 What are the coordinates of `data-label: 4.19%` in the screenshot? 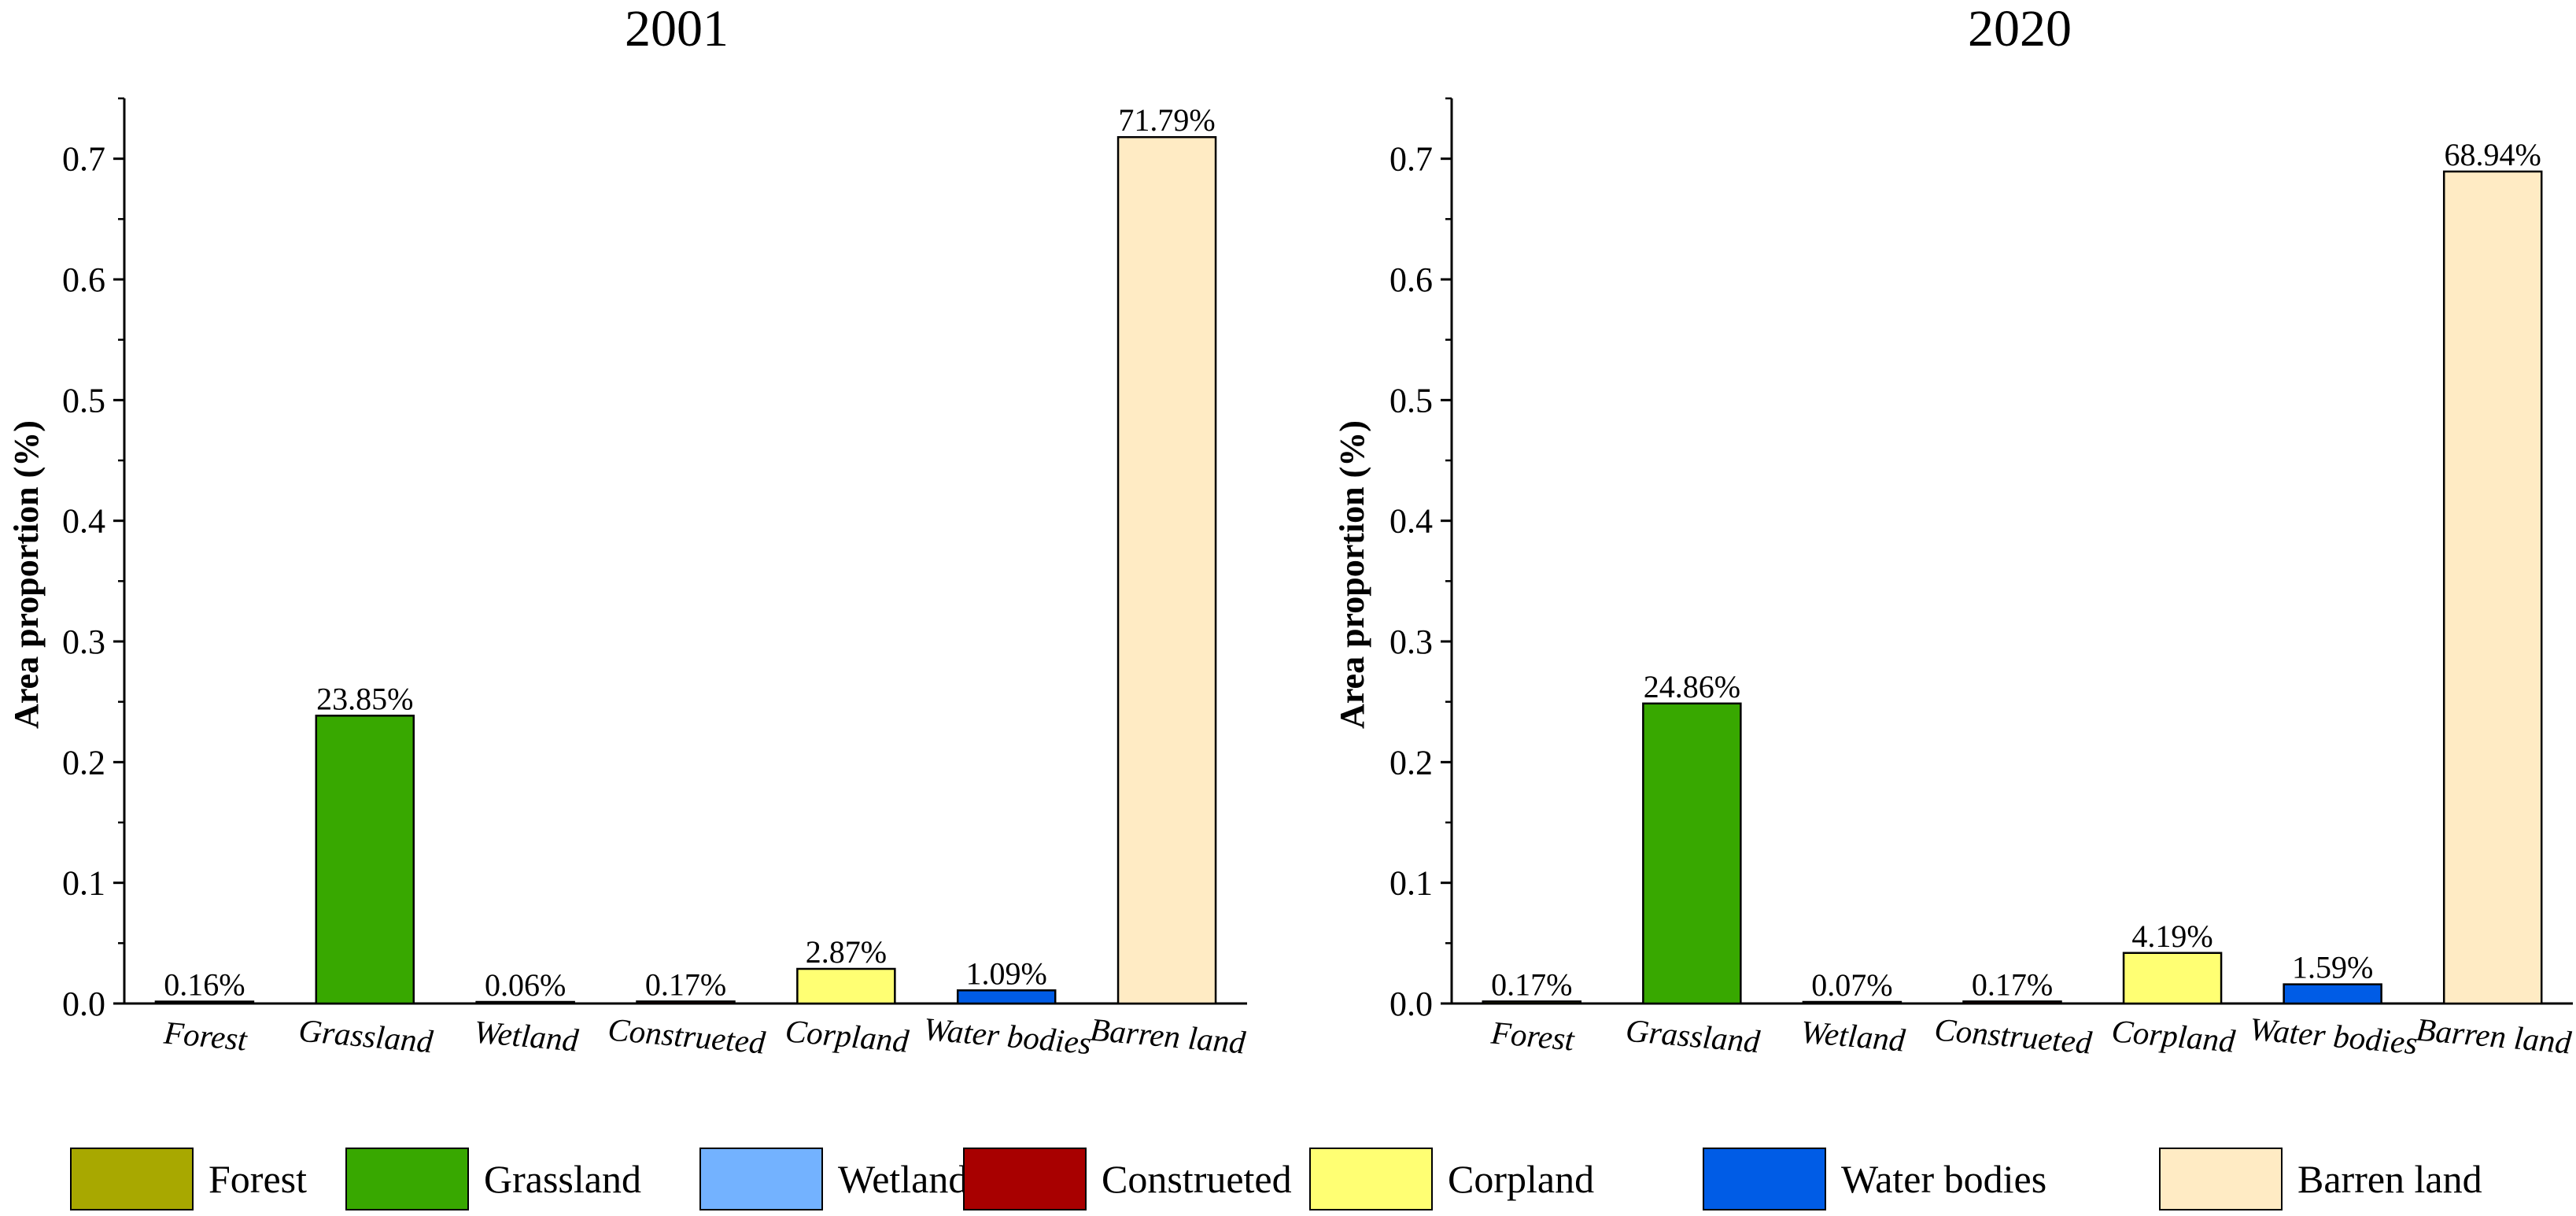 It's located at (2171, 936).